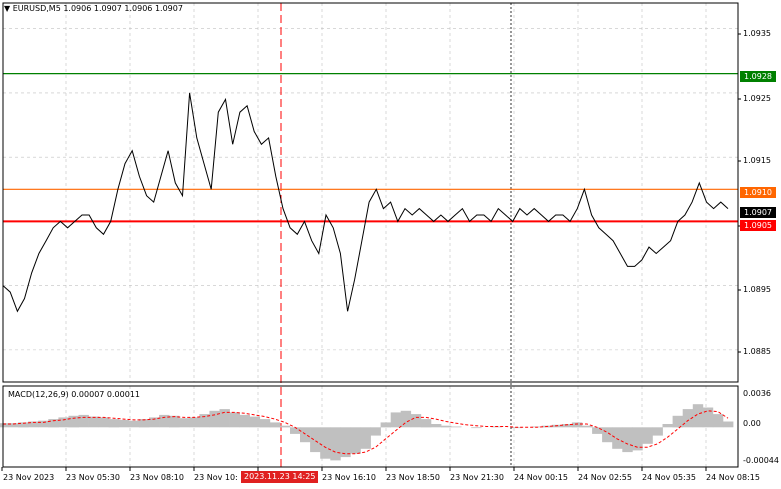 The width and height of the screenshot is (781, 489). Describe the element at coordinates (605, 477) in the screenshot. I see `time-label: 24 Nov 02:55` at that location.